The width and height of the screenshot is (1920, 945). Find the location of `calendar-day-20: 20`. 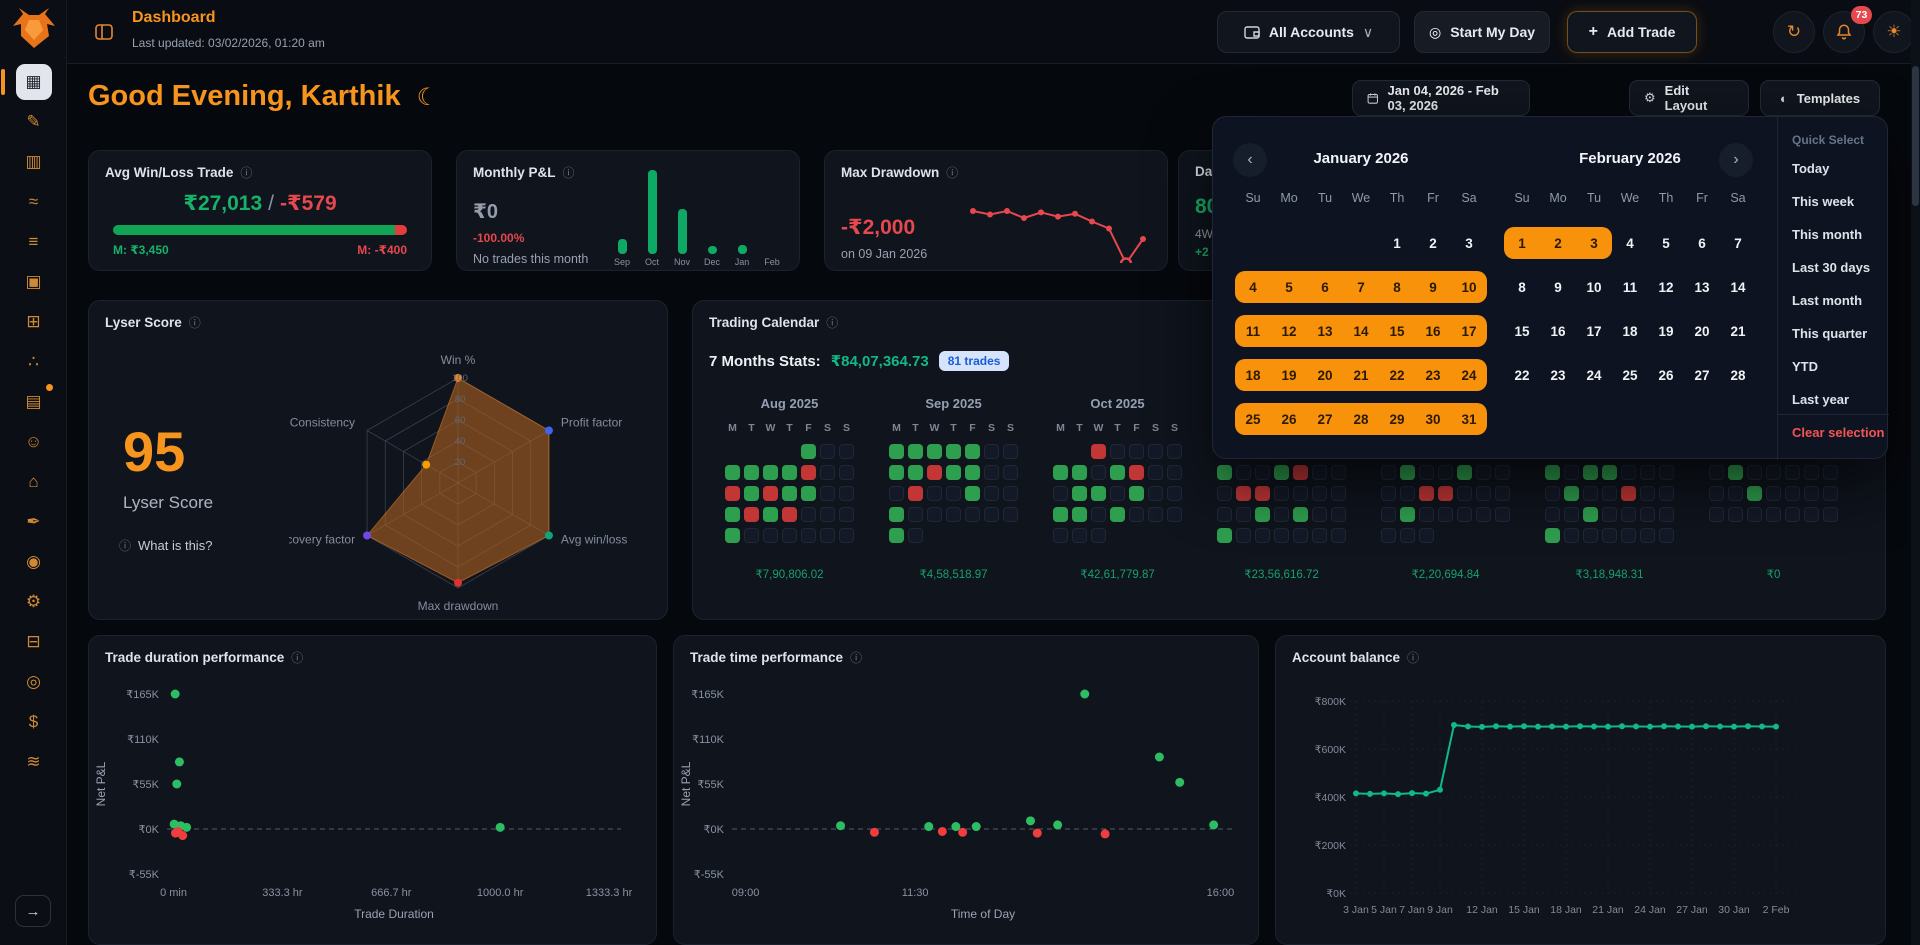

calendar-day-20: 20 is located at coordinates (1325, 375).